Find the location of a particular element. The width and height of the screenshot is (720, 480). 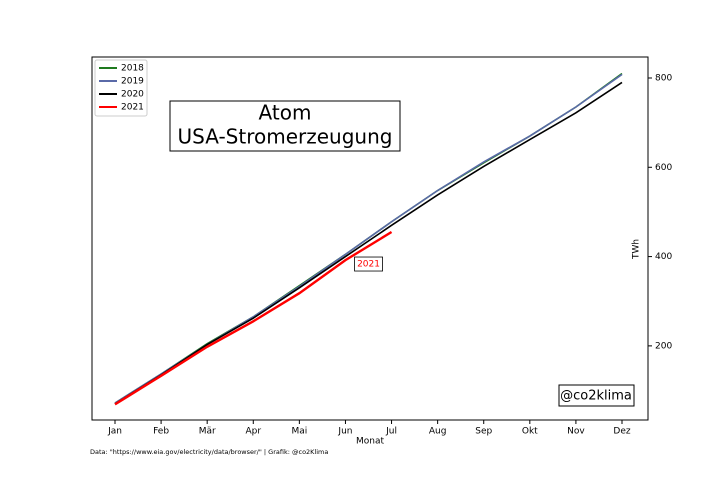

y-tick-label: 600 is located at coordinates (663, 168).